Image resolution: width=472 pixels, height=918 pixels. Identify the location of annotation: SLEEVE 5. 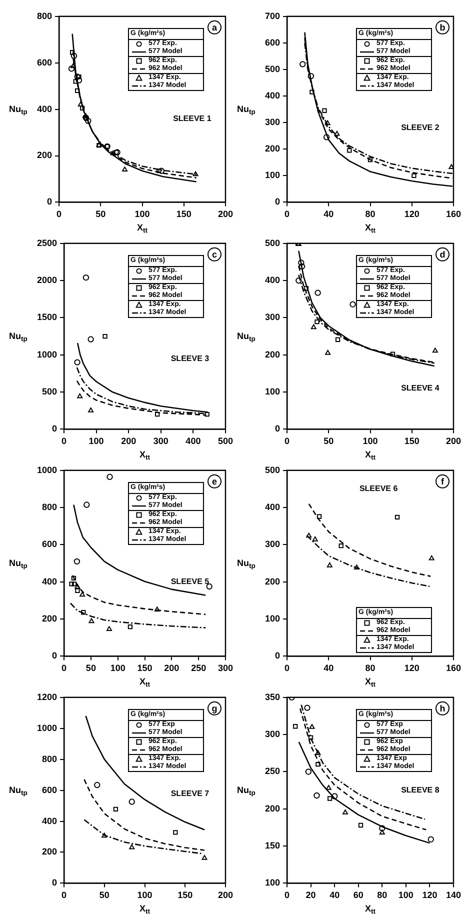
(190, 581).